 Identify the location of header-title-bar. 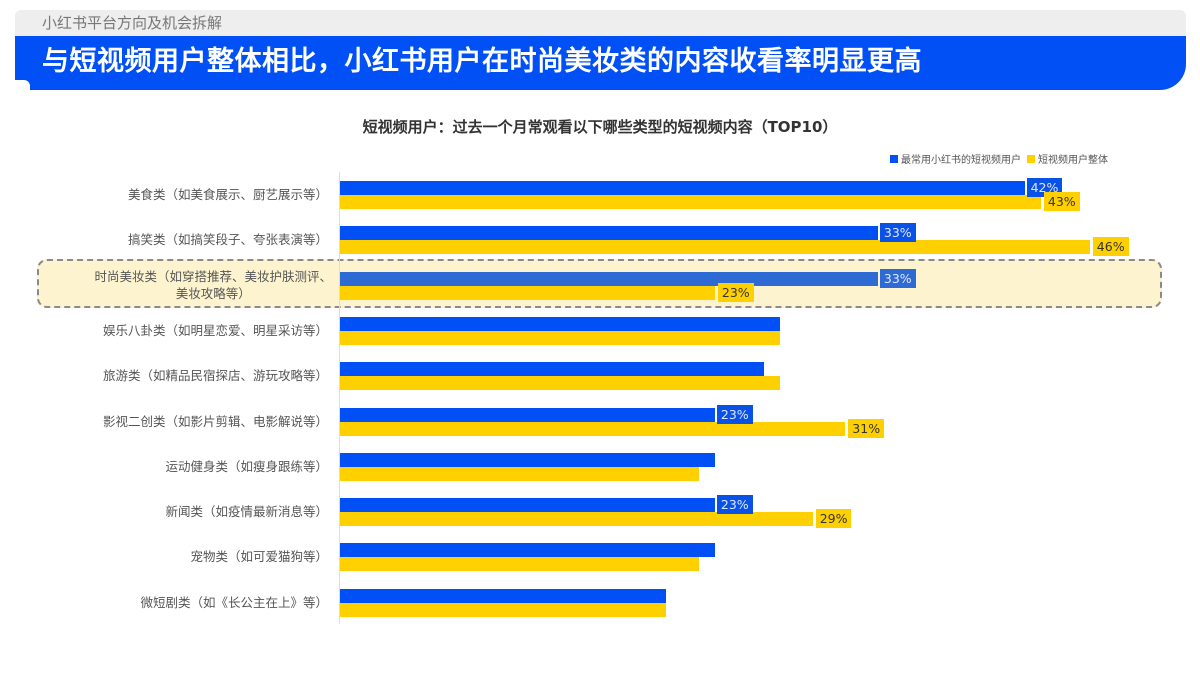
(600, 63).